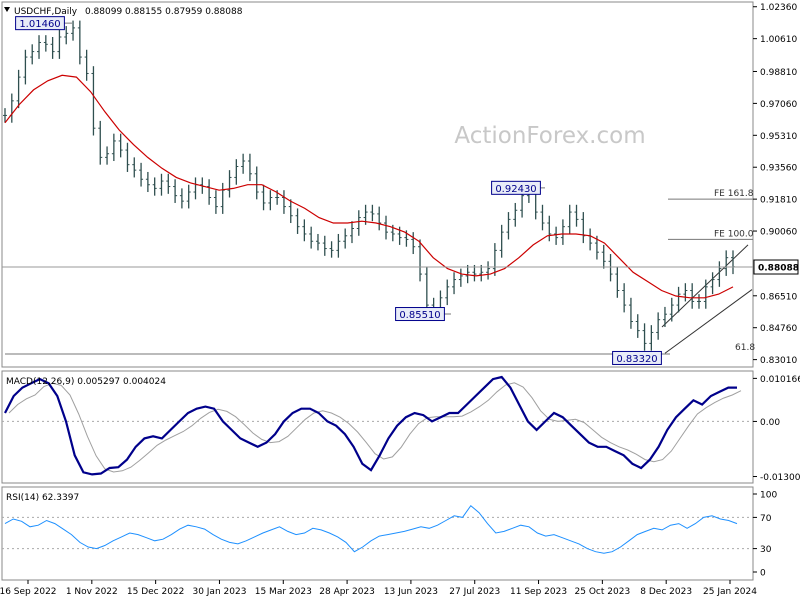 The image size is (800, 604). What do you see at coordinates (778, 329) in the screenshot?
I see `price-tick-label: 0.84760` at bounding box center [778, 329].